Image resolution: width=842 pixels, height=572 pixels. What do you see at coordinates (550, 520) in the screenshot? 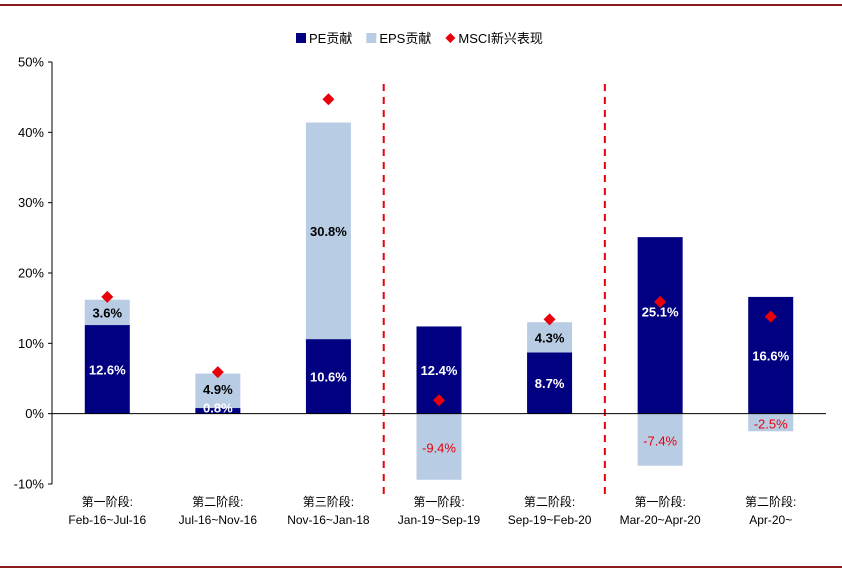
I see `x-category-period: Sep-19~Feb-20` at bounding box center [550, 520].